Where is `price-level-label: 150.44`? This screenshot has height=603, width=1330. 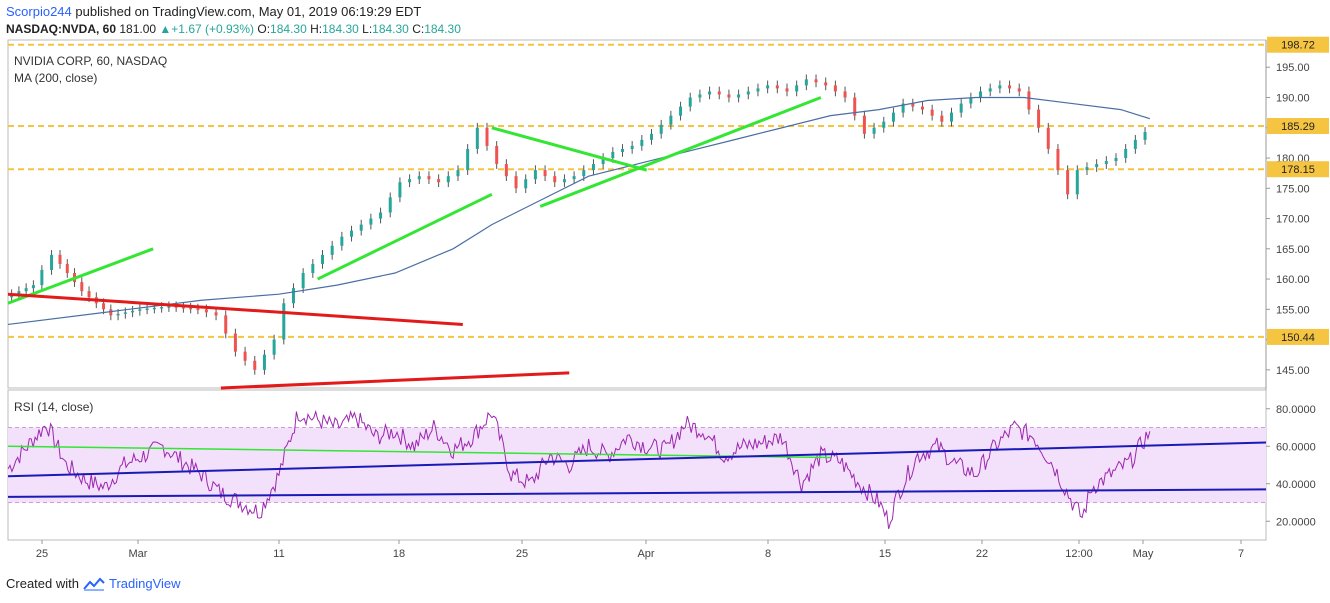 price-level-label: 150.44 is located at coordinates (1298, 338).